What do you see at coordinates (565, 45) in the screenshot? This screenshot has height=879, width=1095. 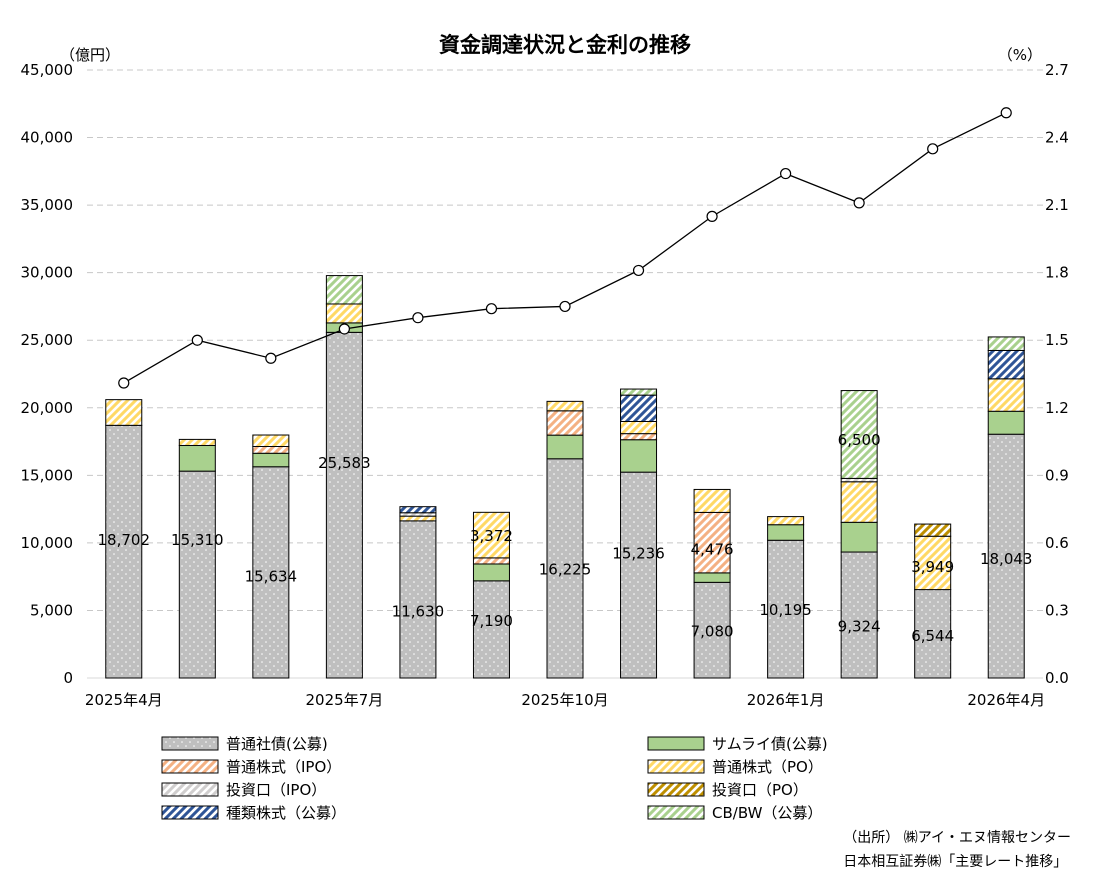 I see `chart-title: 資金調達状況と金利の推移` at bounding box center [565, 45].